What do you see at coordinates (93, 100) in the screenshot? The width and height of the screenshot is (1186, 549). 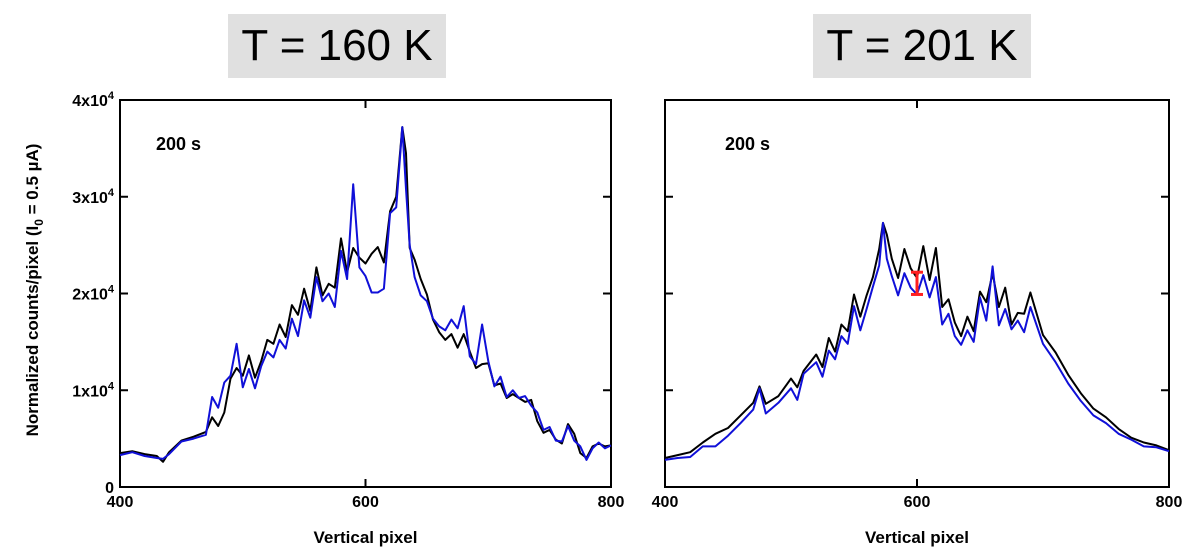 I see `y-tick-label: 4x10⁴` at bounding box center [93, 100].